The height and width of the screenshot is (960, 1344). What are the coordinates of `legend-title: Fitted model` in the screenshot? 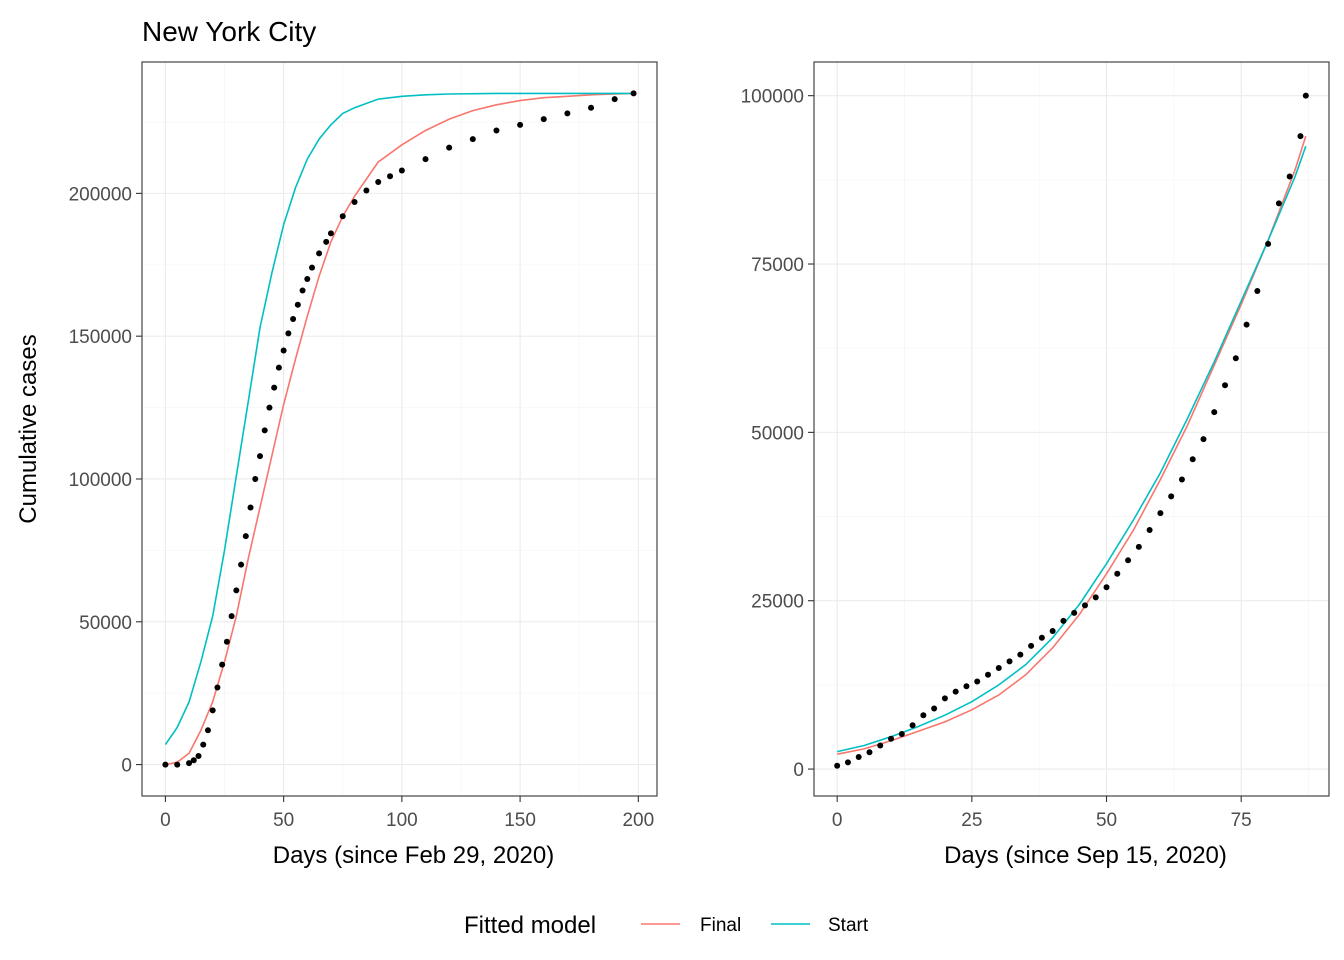 It's located at (530, 925).